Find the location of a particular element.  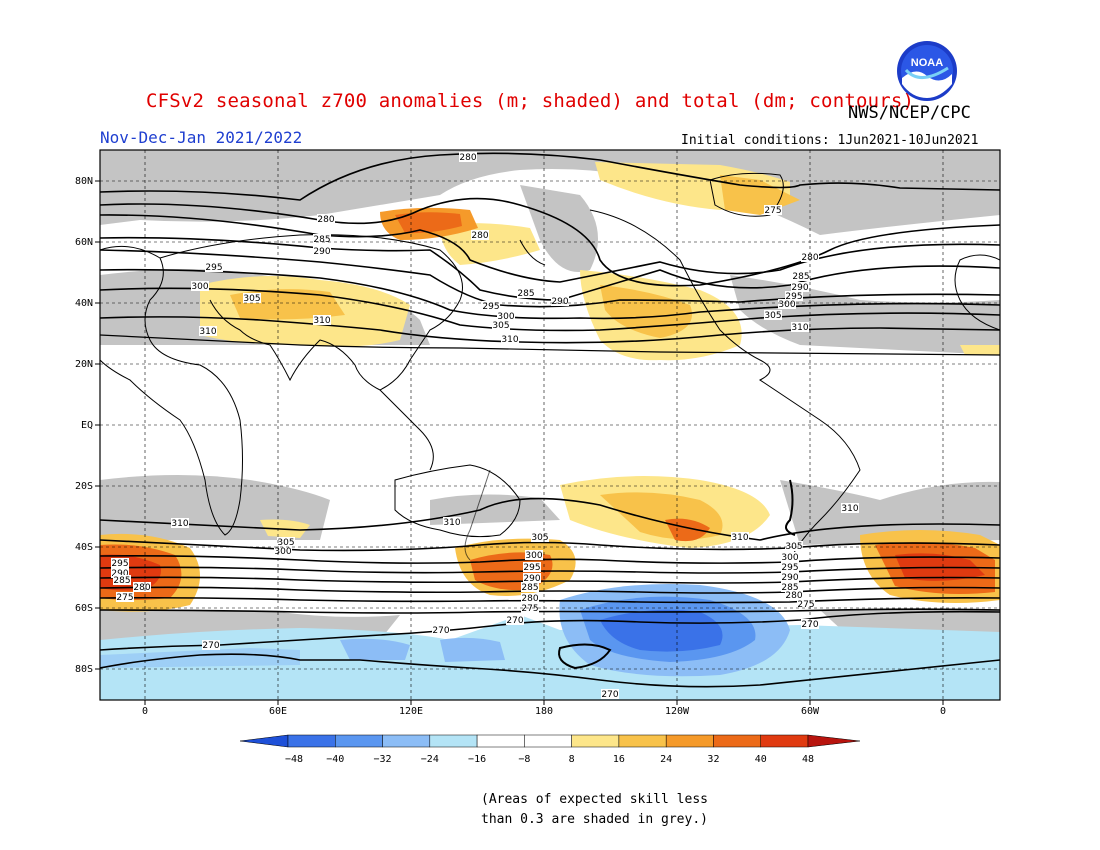

colorbar-tick-label: 40 is located at coordinates (761, 759).